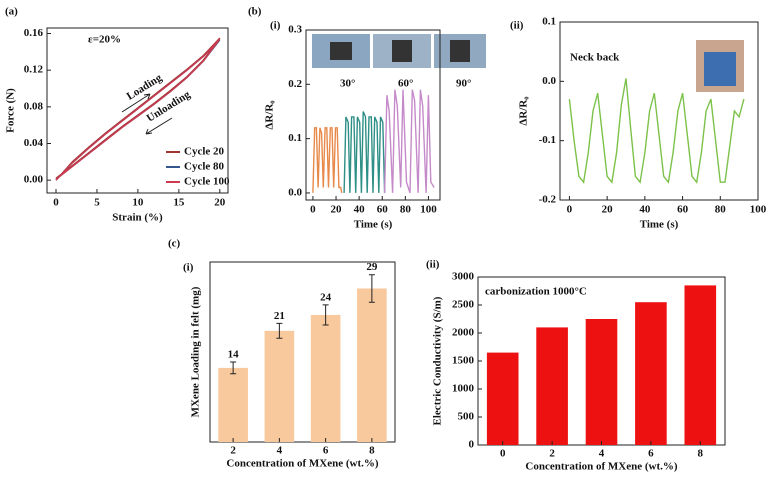 This screenshot has height=480, width=774. What do you see at coordinates (11, 110) in the screenshot?
I see `y-axis-label: Force (N)` at bounding box center [11, 110].